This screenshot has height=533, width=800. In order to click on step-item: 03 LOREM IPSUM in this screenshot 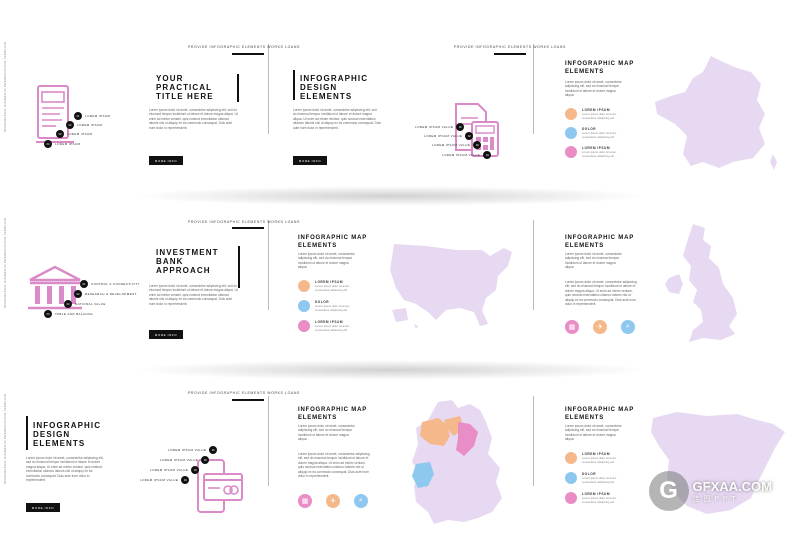, I will do `click(74, 134)`.